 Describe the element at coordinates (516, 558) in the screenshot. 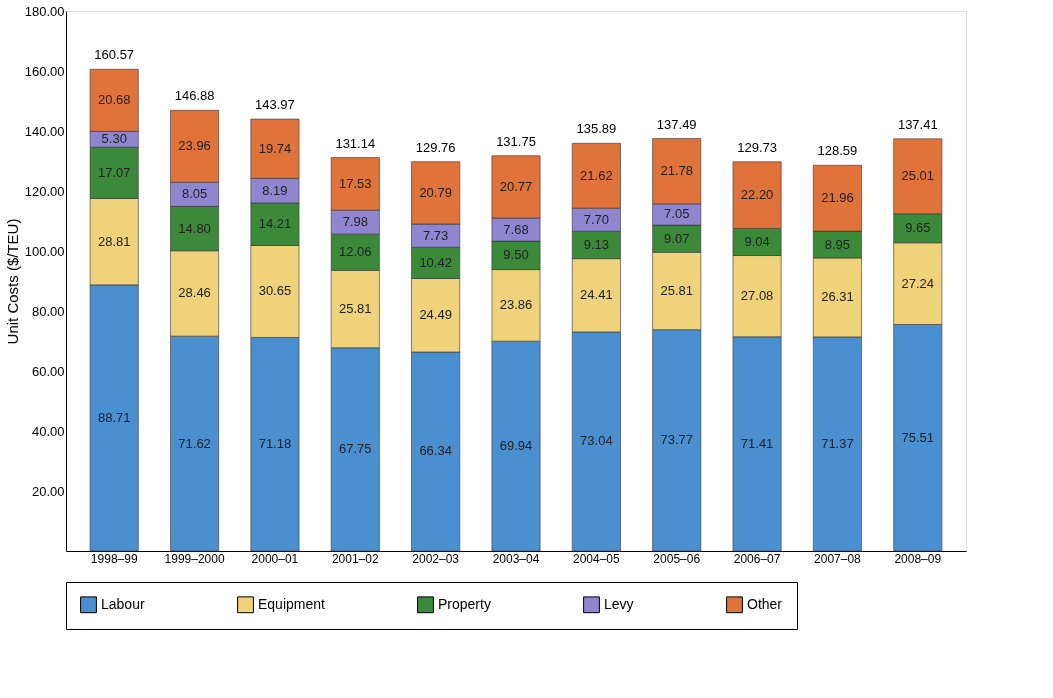

I see `x-tick-label: 2003–04` at that location.